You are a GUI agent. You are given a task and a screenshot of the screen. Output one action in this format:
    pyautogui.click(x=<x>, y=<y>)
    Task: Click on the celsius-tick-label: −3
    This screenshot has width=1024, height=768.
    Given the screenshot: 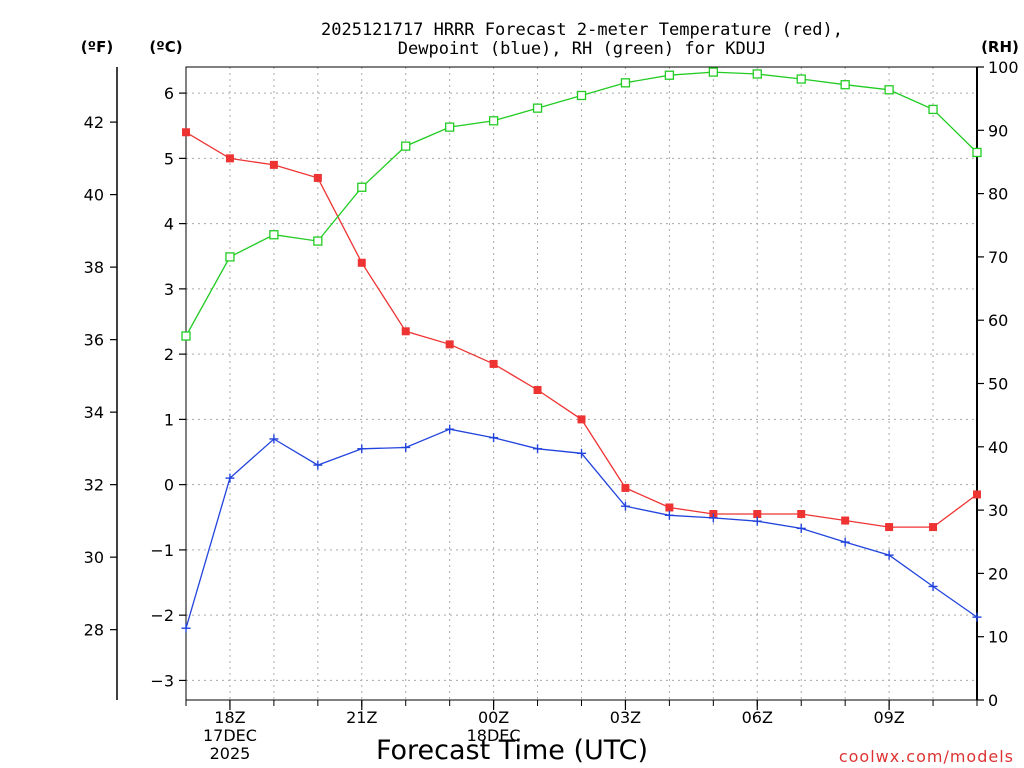 What is the action you would take?
    pyautogui.click(x=162, y=680)
    